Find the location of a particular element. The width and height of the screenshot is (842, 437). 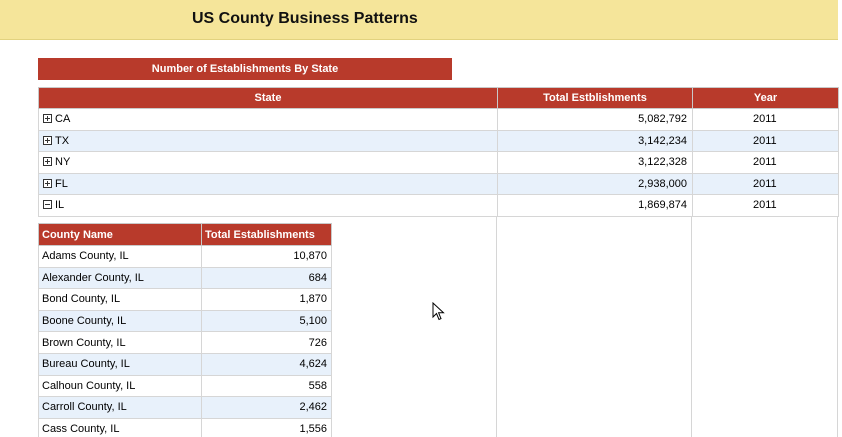

report-title: US County Business Patterns is located at coordinates (305, 18).